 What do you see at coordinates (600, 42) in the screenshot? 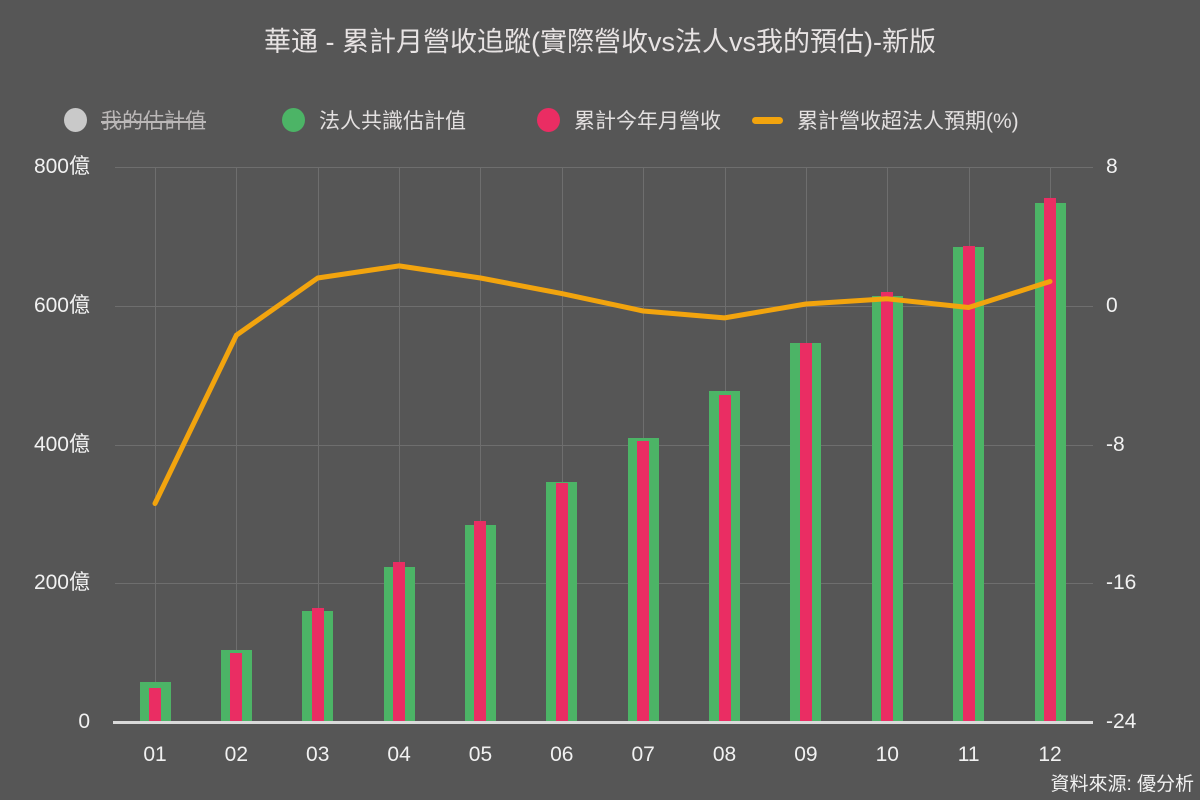
I see `chart-title: 華通 - 累計月營收追蹤(實際營收vs法人vs我的預估)-新版` at bounding box center [600, 42].